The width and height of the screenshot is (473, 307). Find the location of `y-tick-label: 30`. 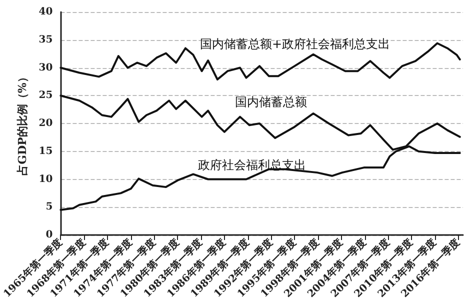

y-tick-label: 30 is located at coordinates (45, 68).